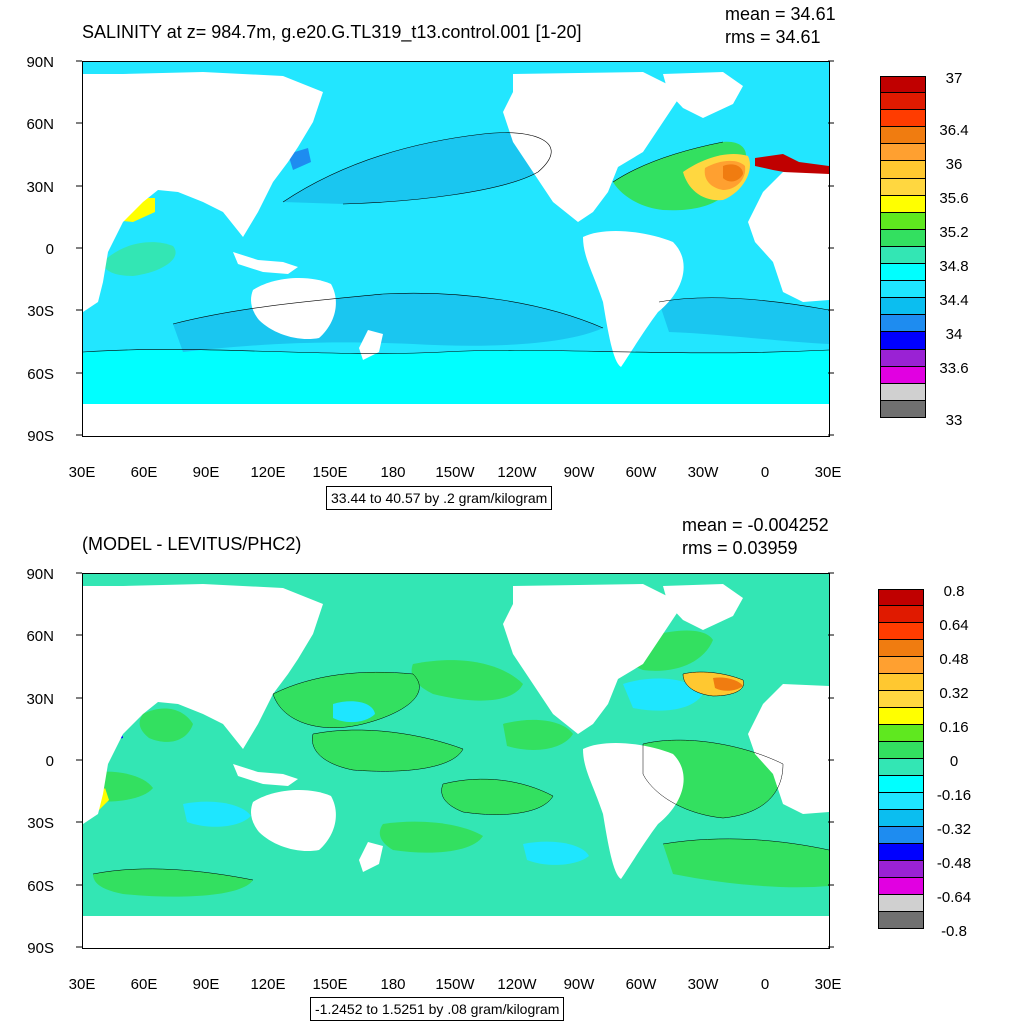 Image resolution: width=1024 pixels, height=1024 pixels. I want to click on colorbar-label: 0.48, so click(954, 659).